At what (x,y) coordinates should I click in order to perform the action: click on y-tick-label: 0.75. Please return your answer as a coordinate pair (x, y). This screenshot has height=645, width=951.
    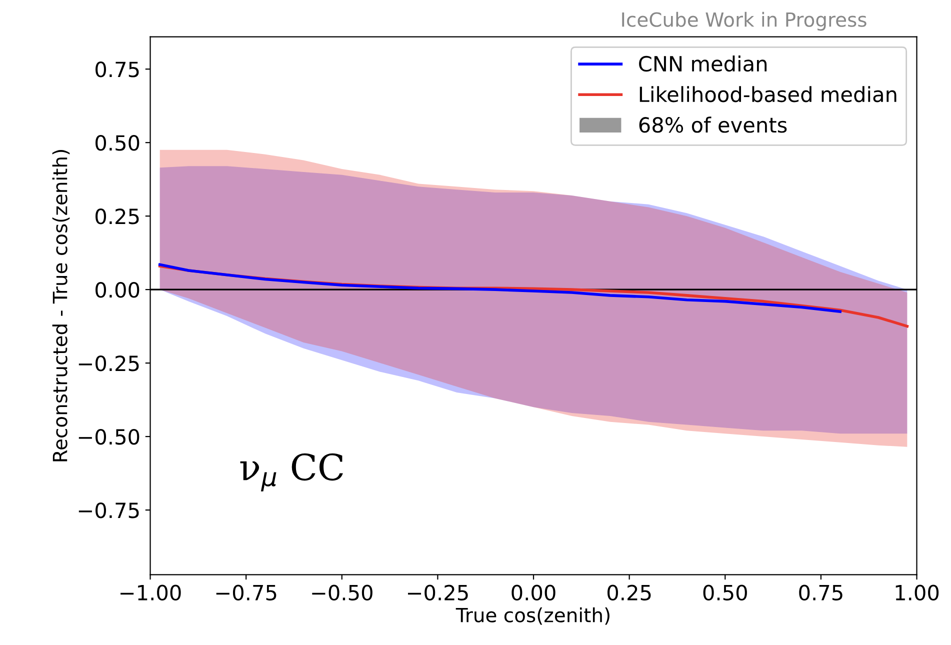
    Looking at the image, I should click on (117, 70).